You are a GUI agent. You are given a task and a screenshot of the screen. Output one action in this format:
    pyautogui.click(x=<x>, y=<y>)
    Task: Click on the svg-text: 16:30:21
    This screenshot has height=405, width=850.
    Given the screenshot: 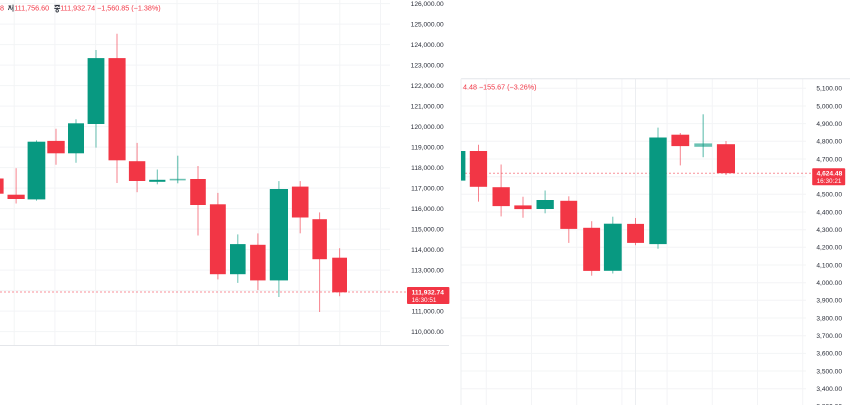 What is the action you would take?
    pyautogui.click(x=829, y=181)
    